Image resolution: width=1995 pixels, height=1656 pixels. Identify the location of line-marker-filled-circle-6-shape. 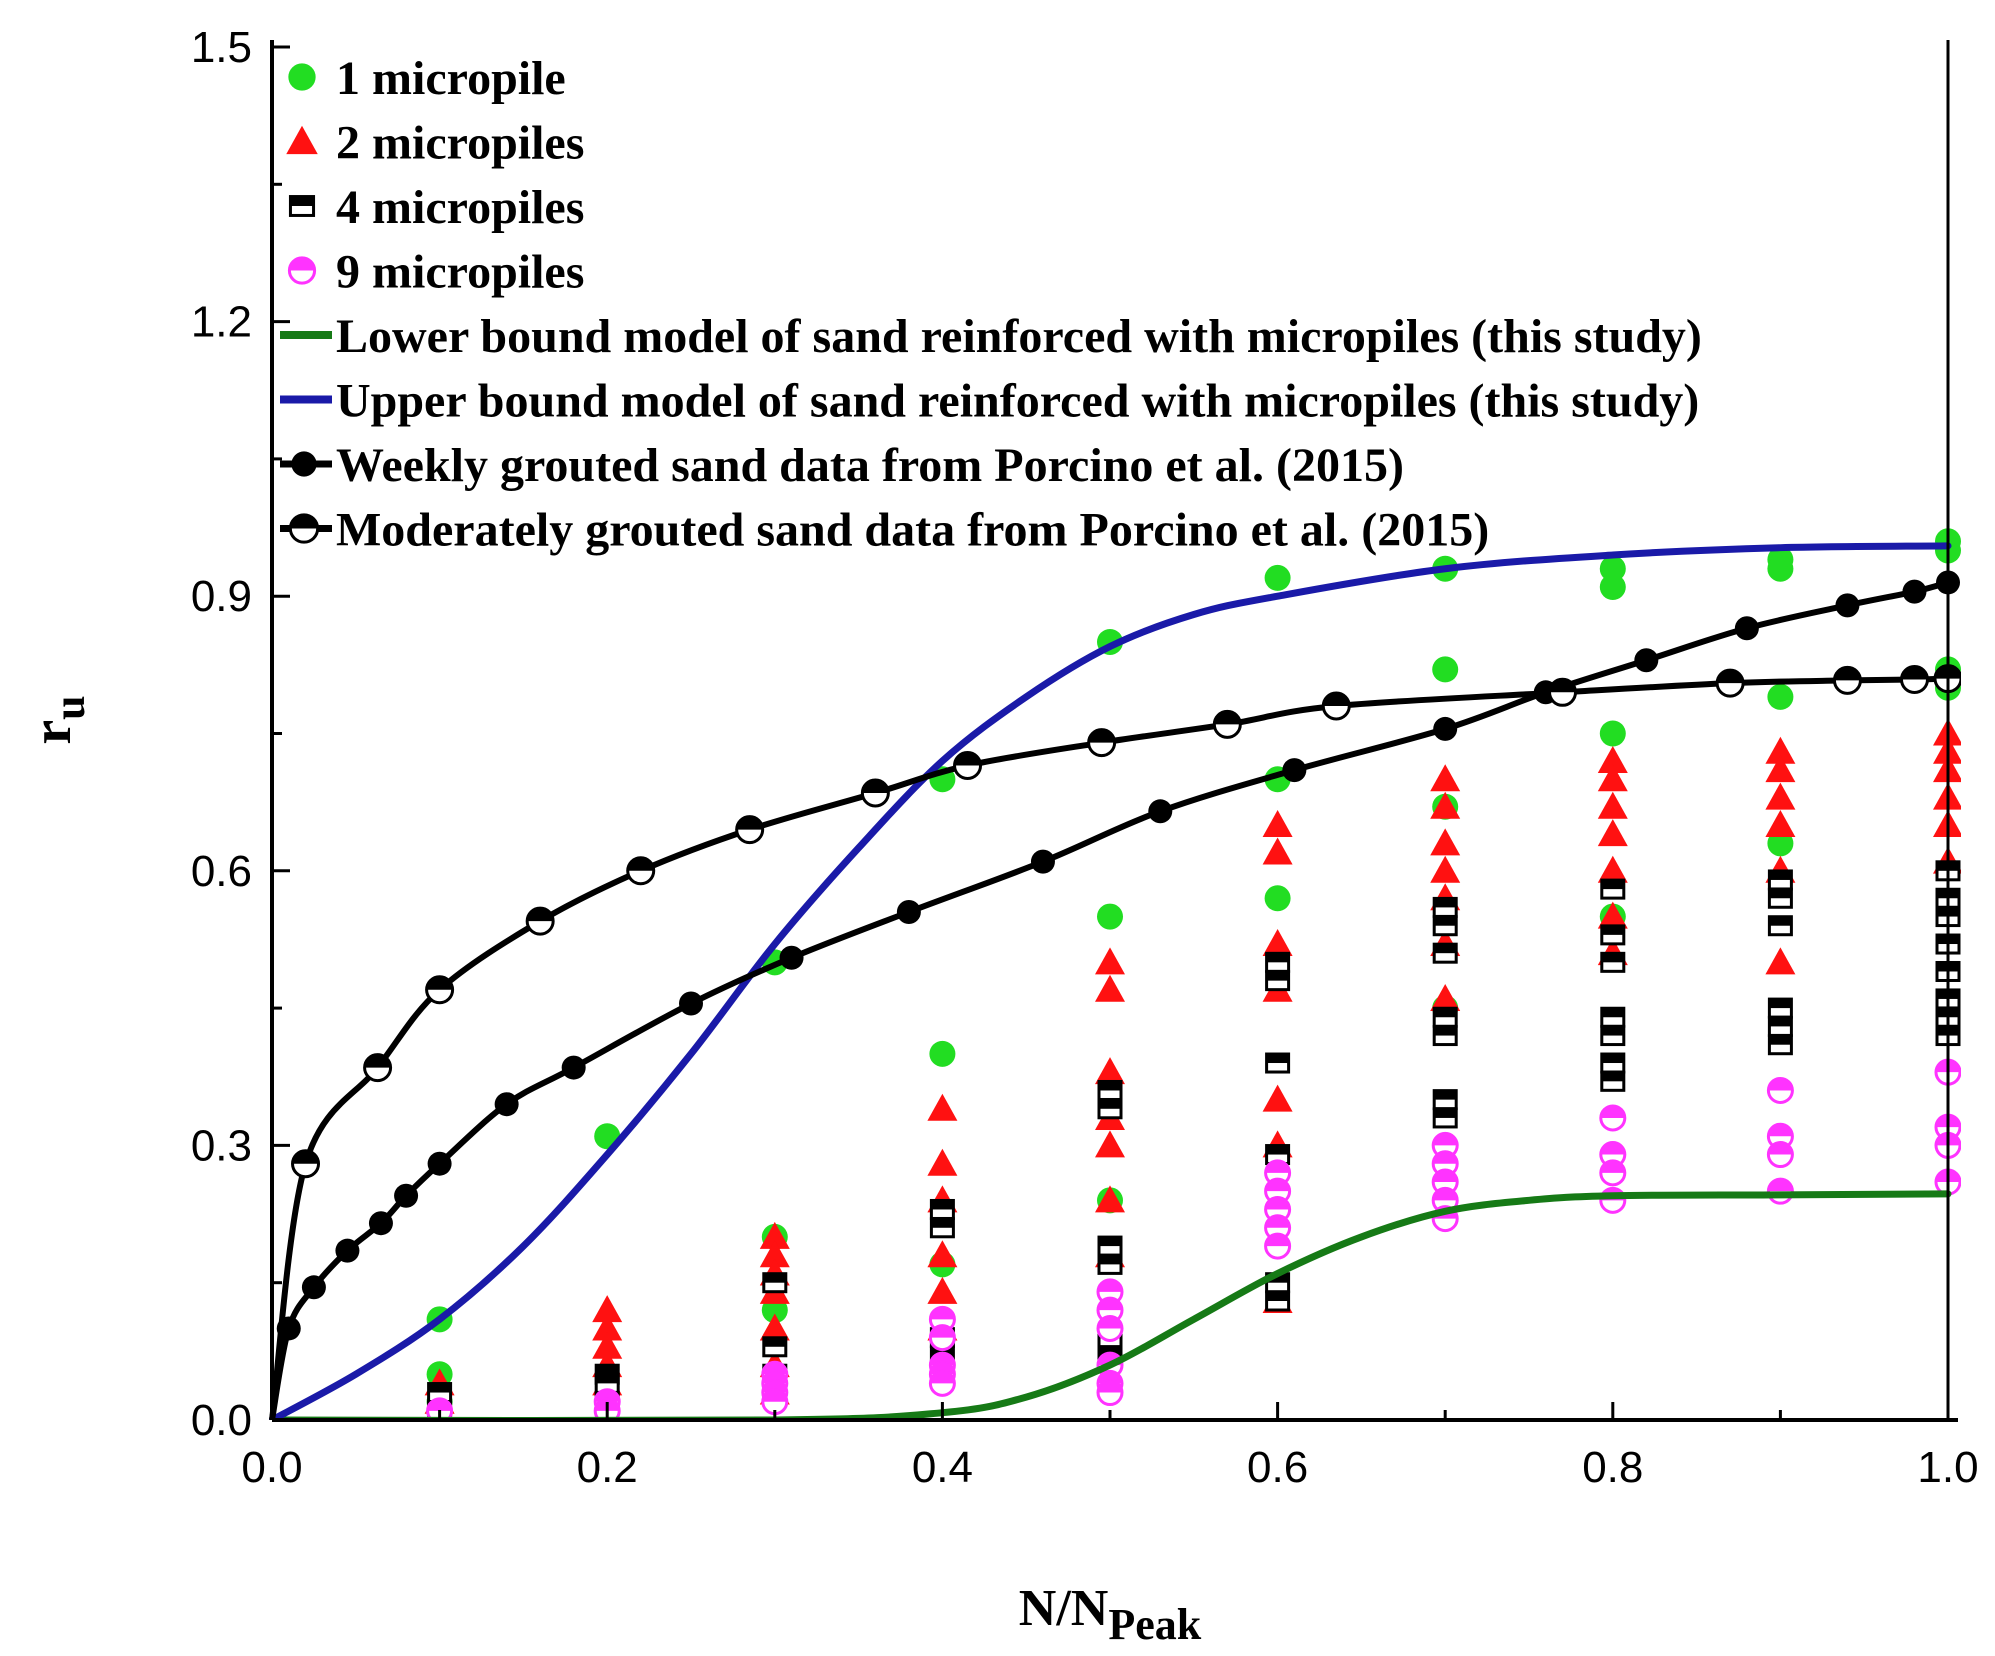
(439, 1163).